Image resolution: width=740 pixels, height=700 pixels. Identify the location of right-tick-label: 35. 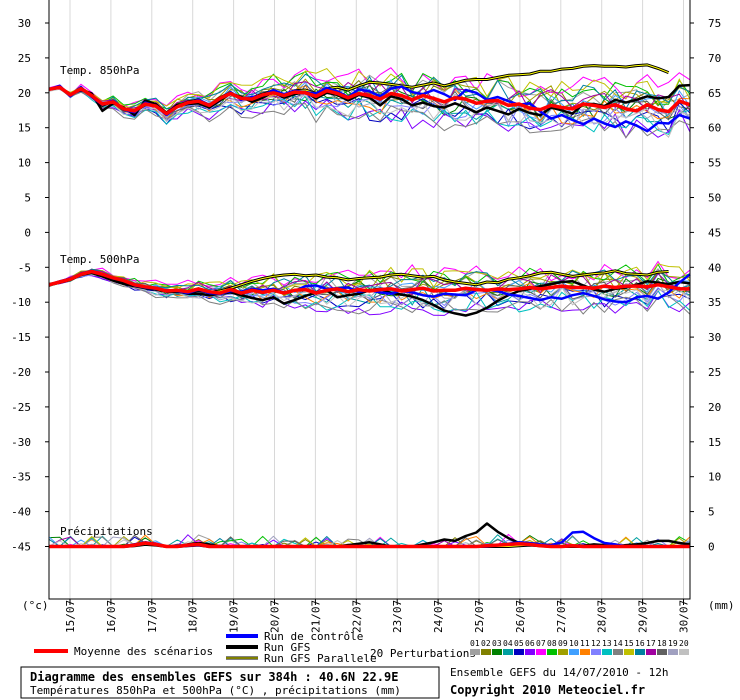
(714, 302).